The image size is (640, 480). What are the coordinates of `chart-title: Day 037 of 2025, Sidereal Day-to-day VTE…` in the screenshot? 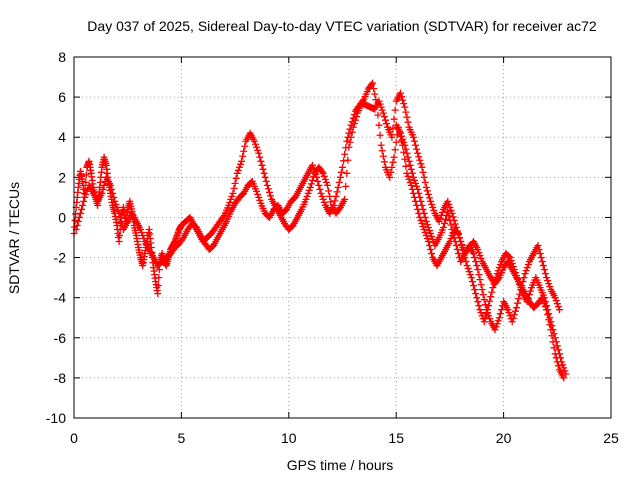 It's located at (342, 26).